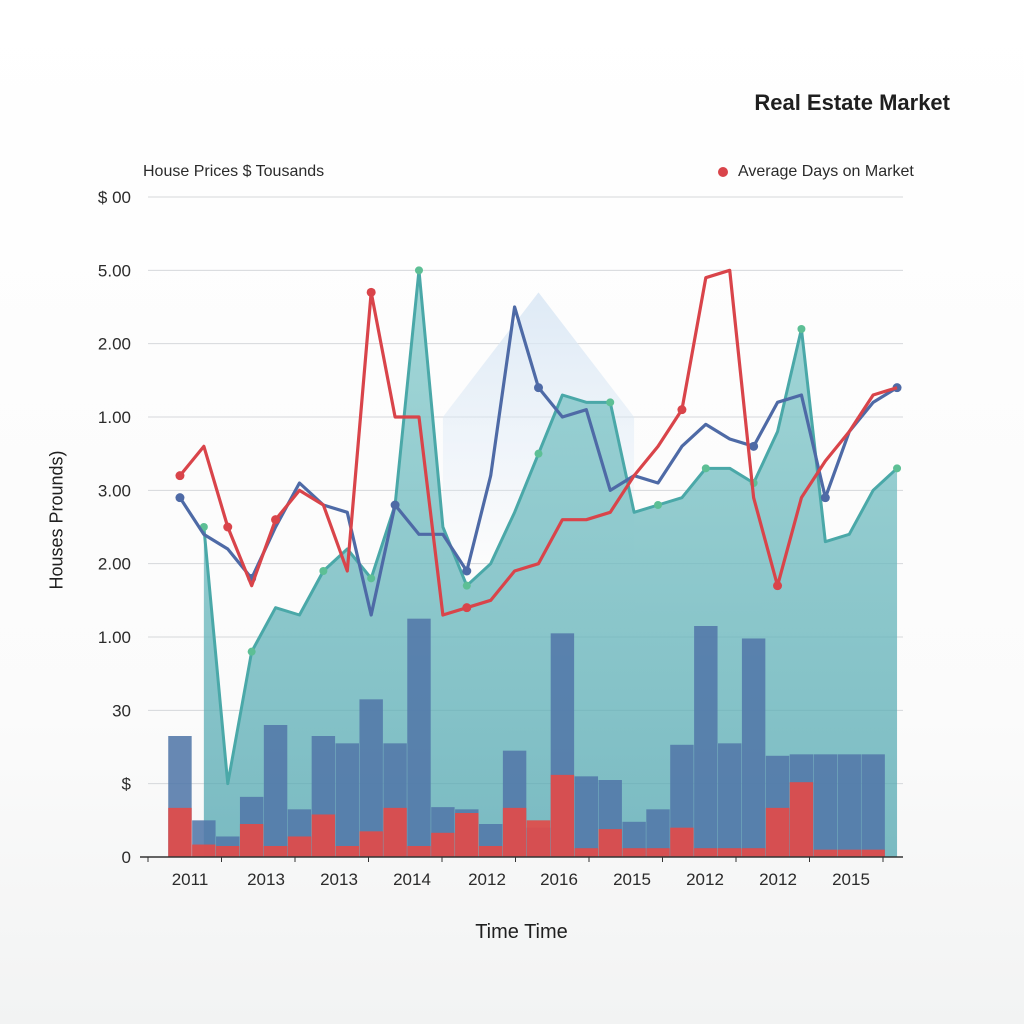 This screenshot has width=1024, height=1024. What do you see at coordinates (114, 490) in the screenshot?
I see `y-tick-label: 3.00` at bounding box center [114, 490].